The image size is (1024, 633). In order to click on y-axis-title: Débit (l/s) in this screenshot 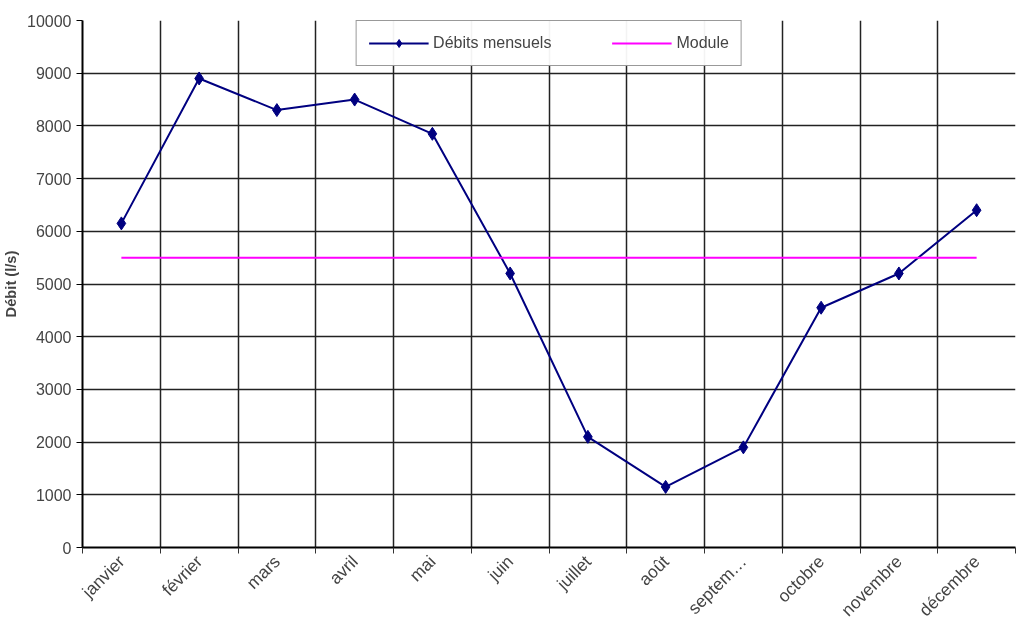, I will do `click(11, 284)`.